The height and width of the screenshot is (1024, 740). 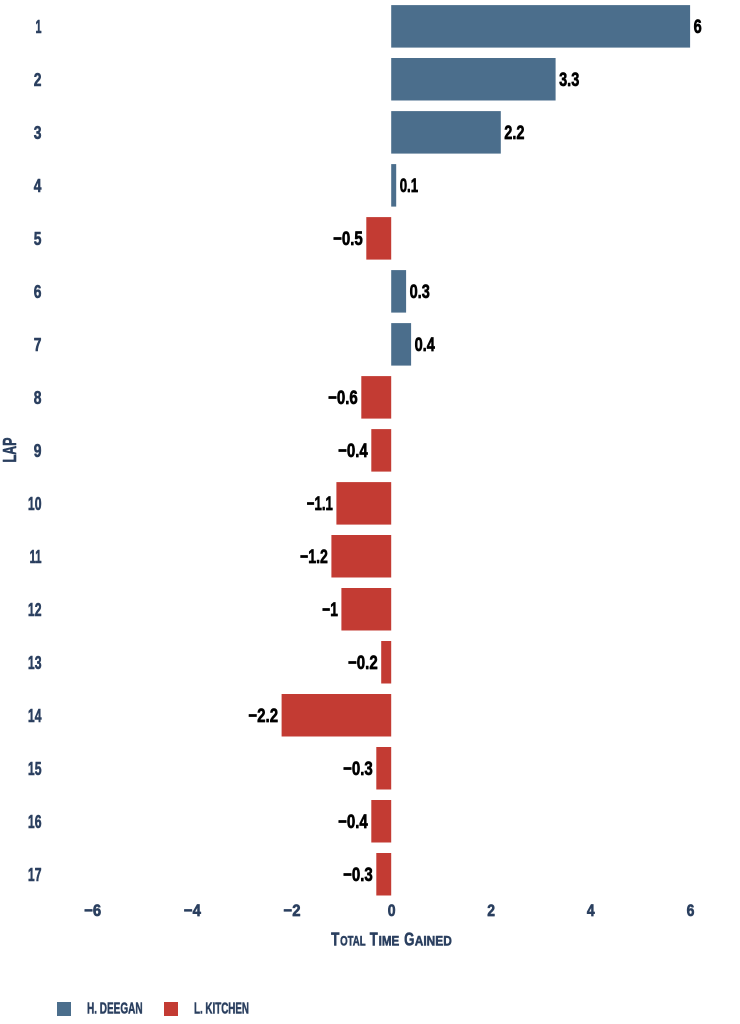 What do you see at coordinates (192, 910) in the screenshot?
I see `svg-text: −4` at bounding box center [192, 910].